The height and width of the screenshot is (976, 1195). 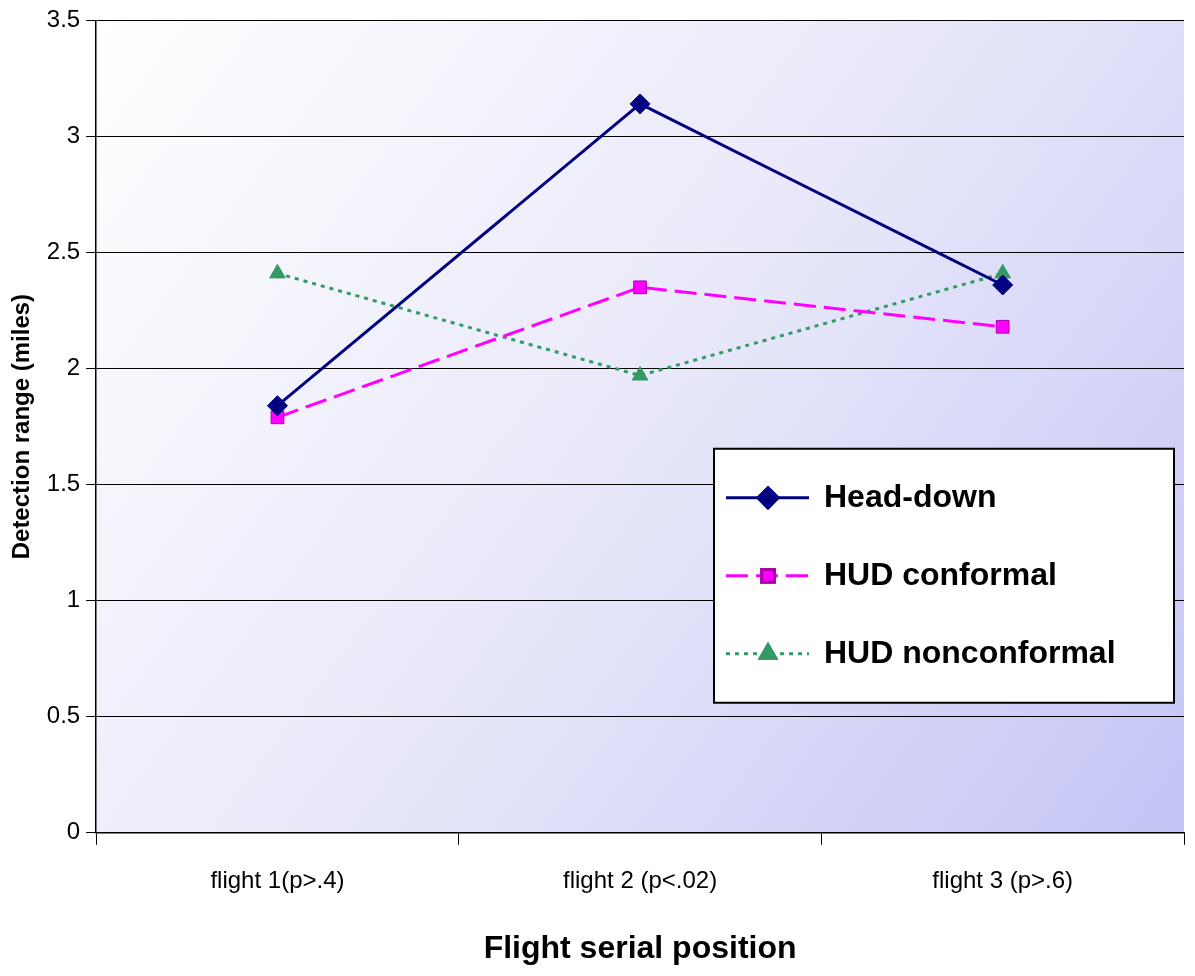 What do you see at coordinates (63, 19) in the screenshot?
I see `y-tick-label: 3.5` at bounding box center [63, 19].